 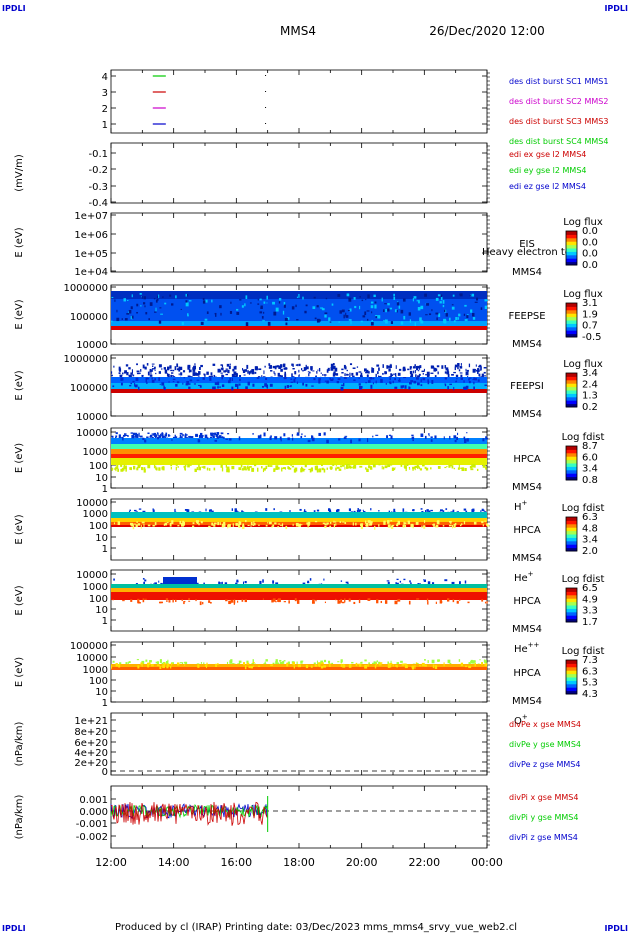 I want to click on ytick-label: -0.001, so click(x=92, y=824).